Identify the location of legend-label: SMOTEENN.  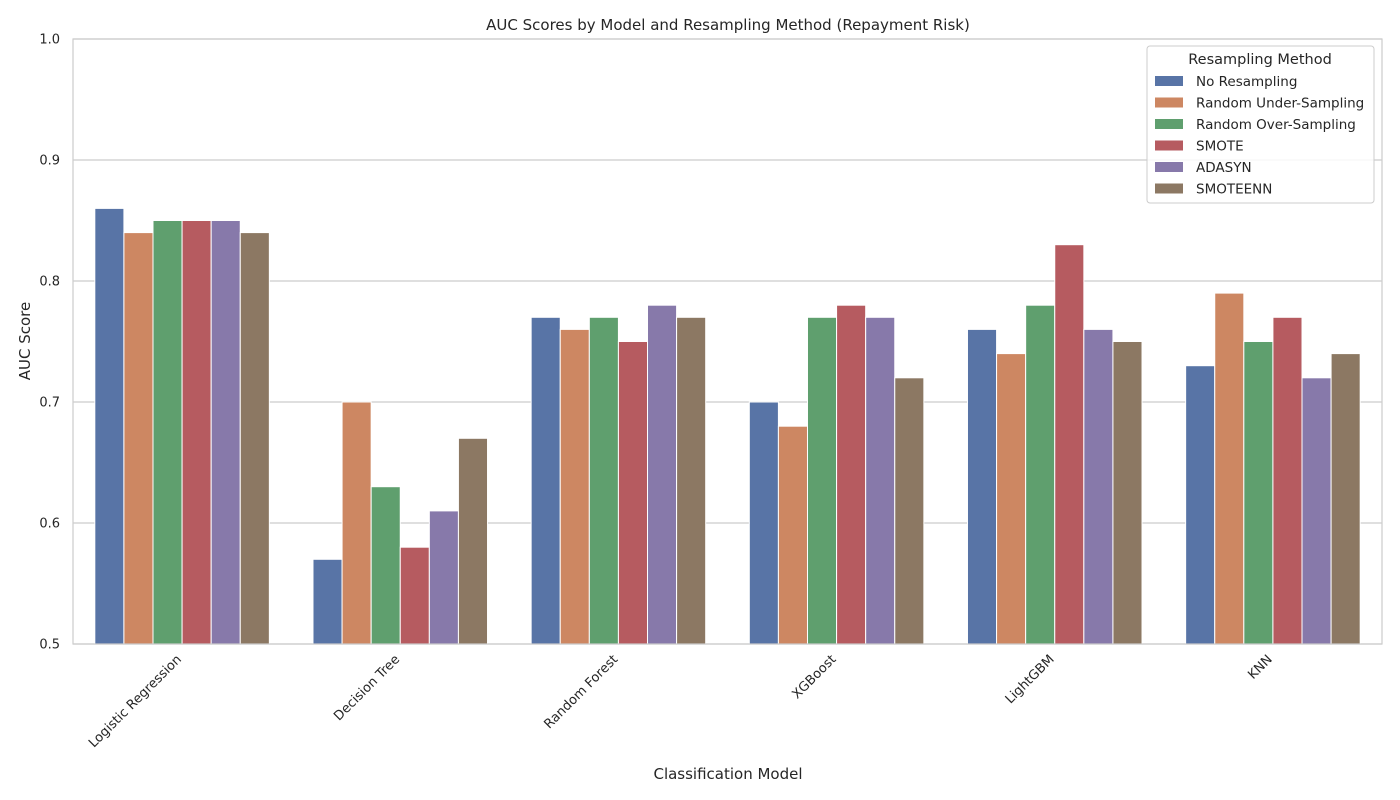
(1234, 190).